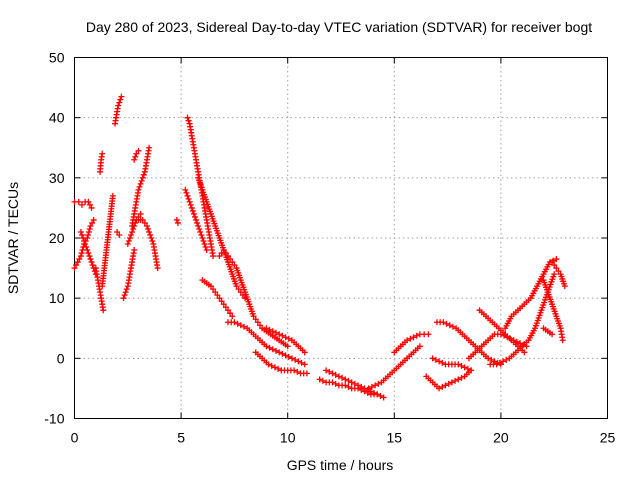 The image size is (640, 485). What do you see at coordinates (281, 363) in the screenshot?
I see `series-arc22` at bounding box center [281, 363].